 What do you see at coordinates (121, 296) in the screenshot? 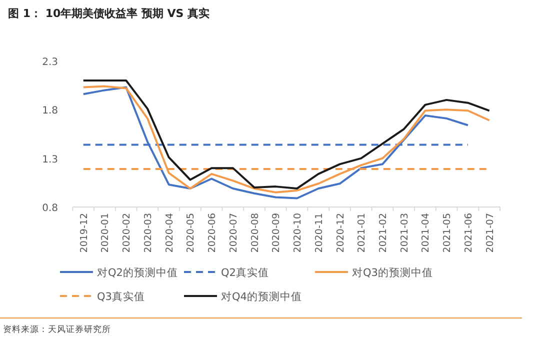
I see `legend-label: Q3真实值` at bounding box center [121, 296].